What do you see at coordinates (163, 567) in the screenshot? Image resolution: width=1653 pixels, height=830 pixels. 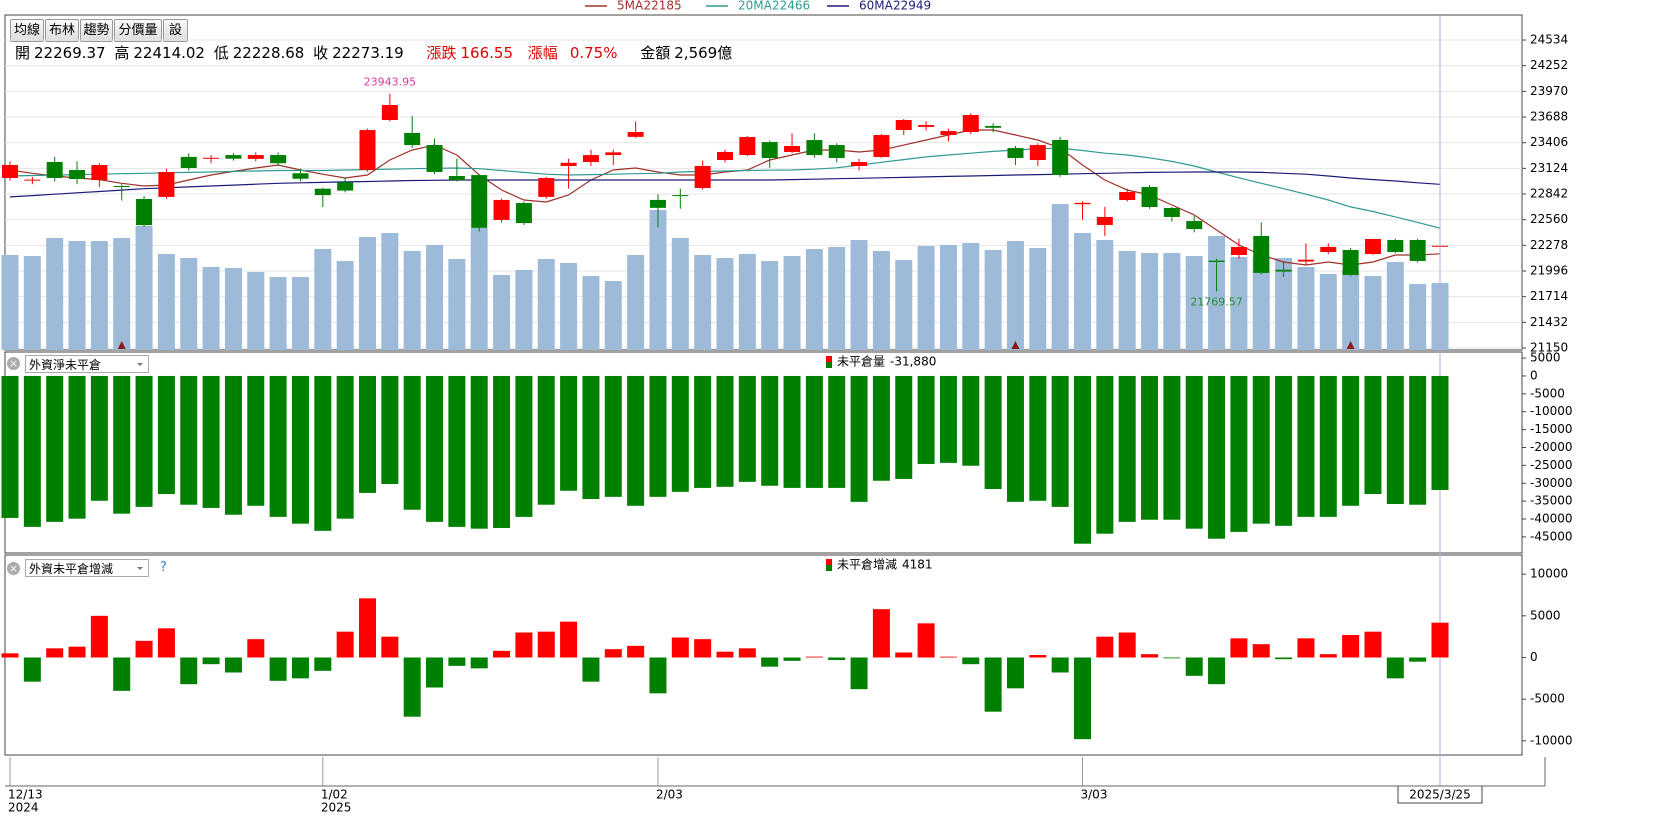 I see `help-icon: ?` at bounding box center [163, 567].